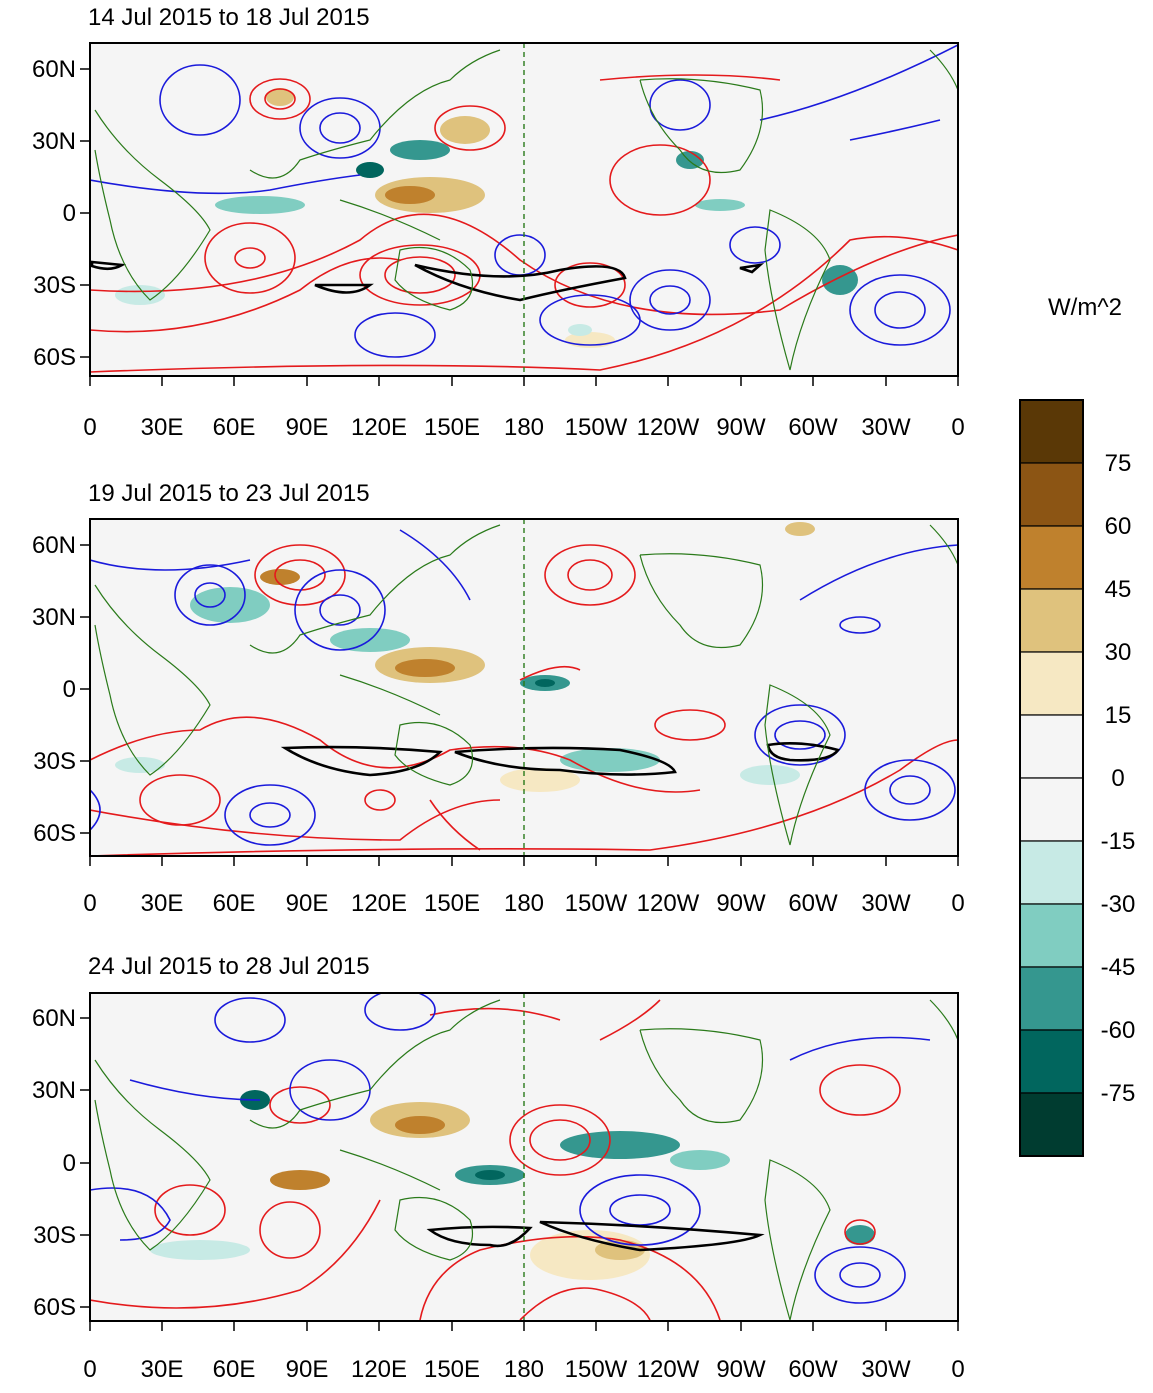  What do you see at coordinates (1118, 463) in the screenshot?
I see `colorbar-label: 75` at bounding box center [1118, 463].